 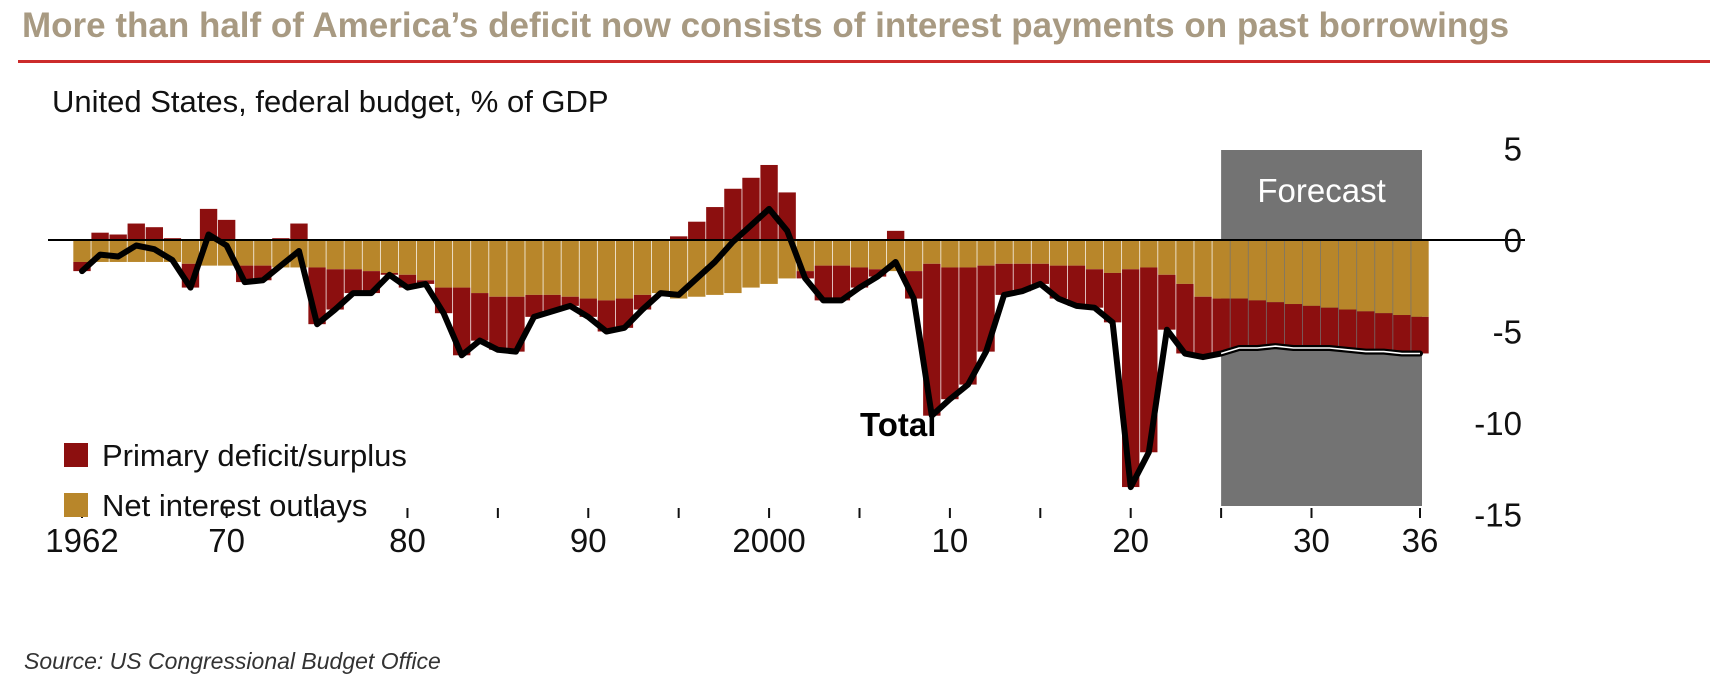 I want to click on bar-interest-1982, so click(x=443, y=264).